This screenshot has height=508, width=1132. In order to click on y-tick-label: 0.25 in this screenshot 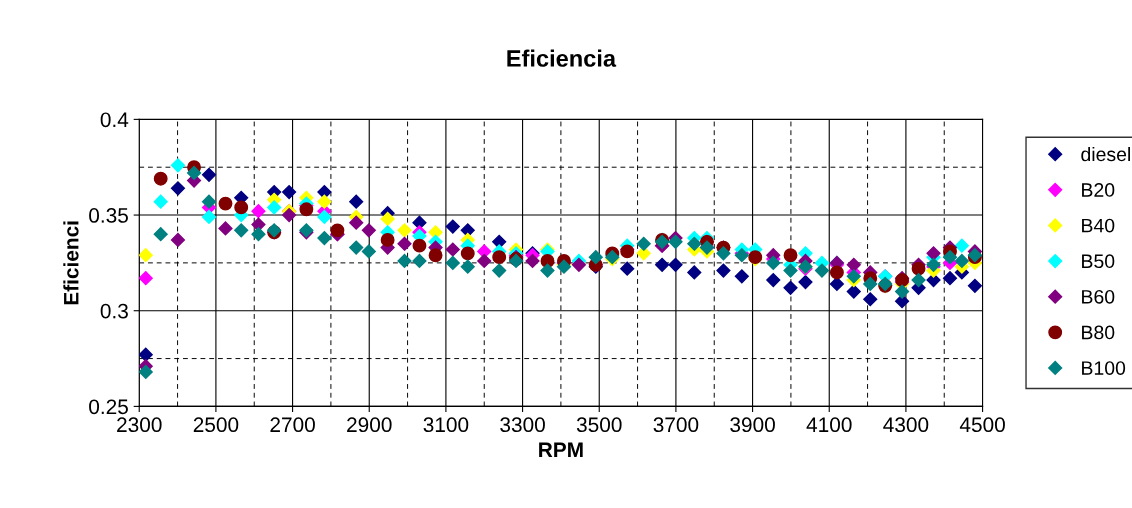, I will do `click(108, 407)`.